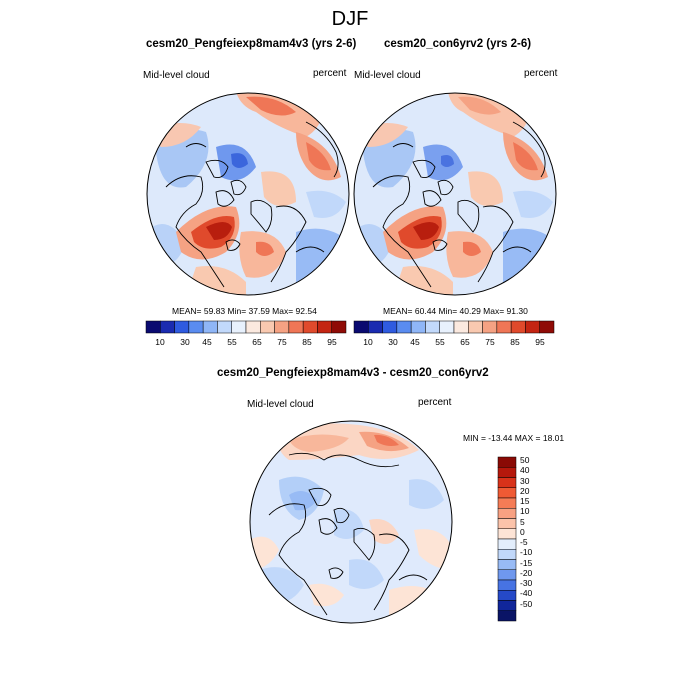  I want to click on cb1-label-4: 65, so click(257, 342).